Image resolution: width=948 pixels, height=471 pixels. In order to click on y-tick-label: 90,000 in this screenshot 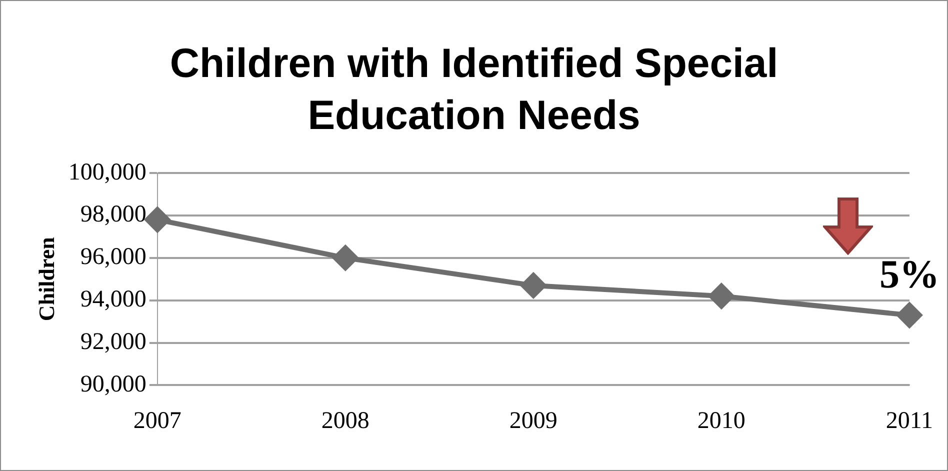, I will do `click(113, 384)`.